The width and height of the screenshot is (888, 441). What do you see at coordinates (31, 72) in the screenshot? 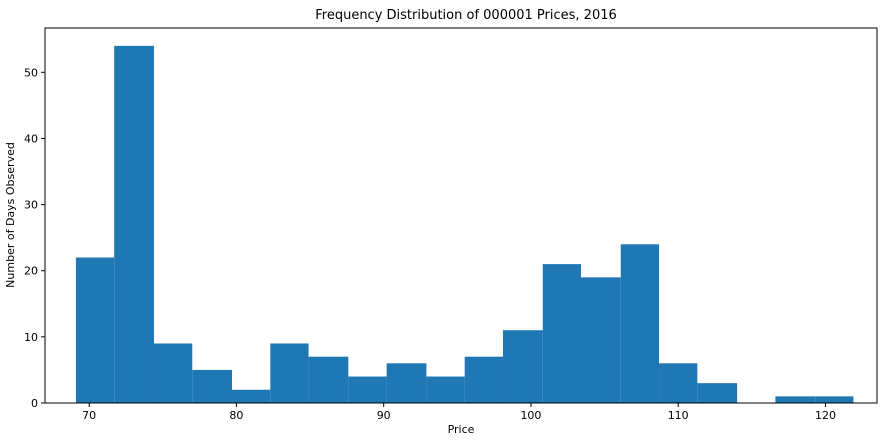
I see `y-tick-label: 50` at bounding box center [31, 72].